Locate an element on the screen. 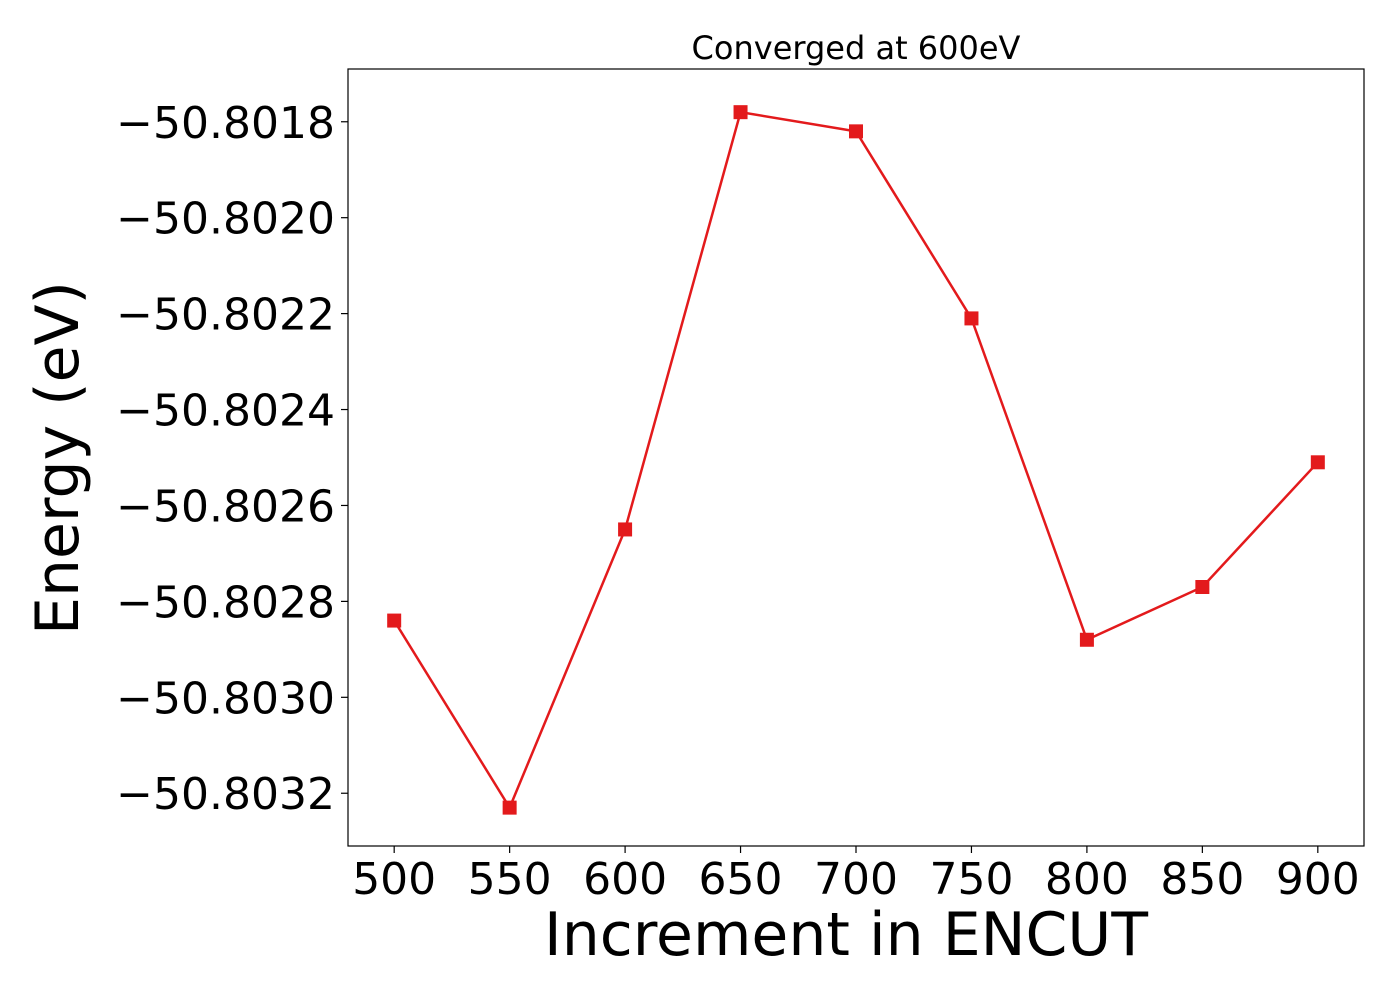  x-axis-label: Increment in ENCUT is located at coordinates (846, 935).